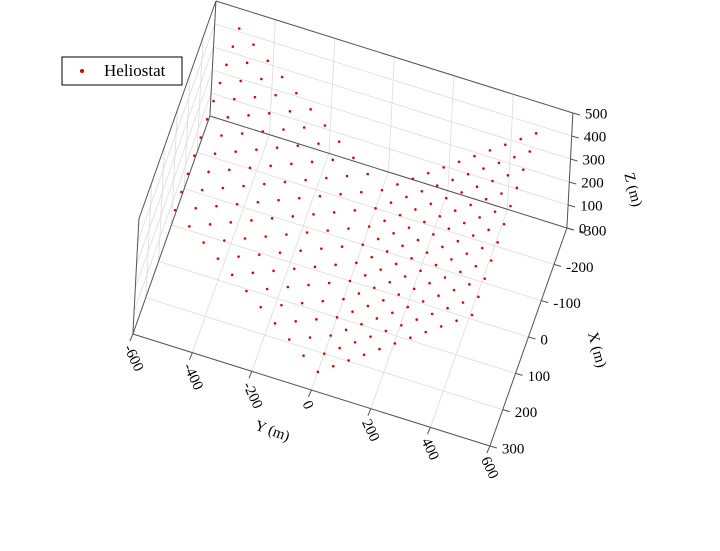 The width and height of the screenshot is (720, 551). What do you see at coordinates (593, 231) in the screenshot?
I see `x-tick-label: -300` at bounding box center [593, 231].